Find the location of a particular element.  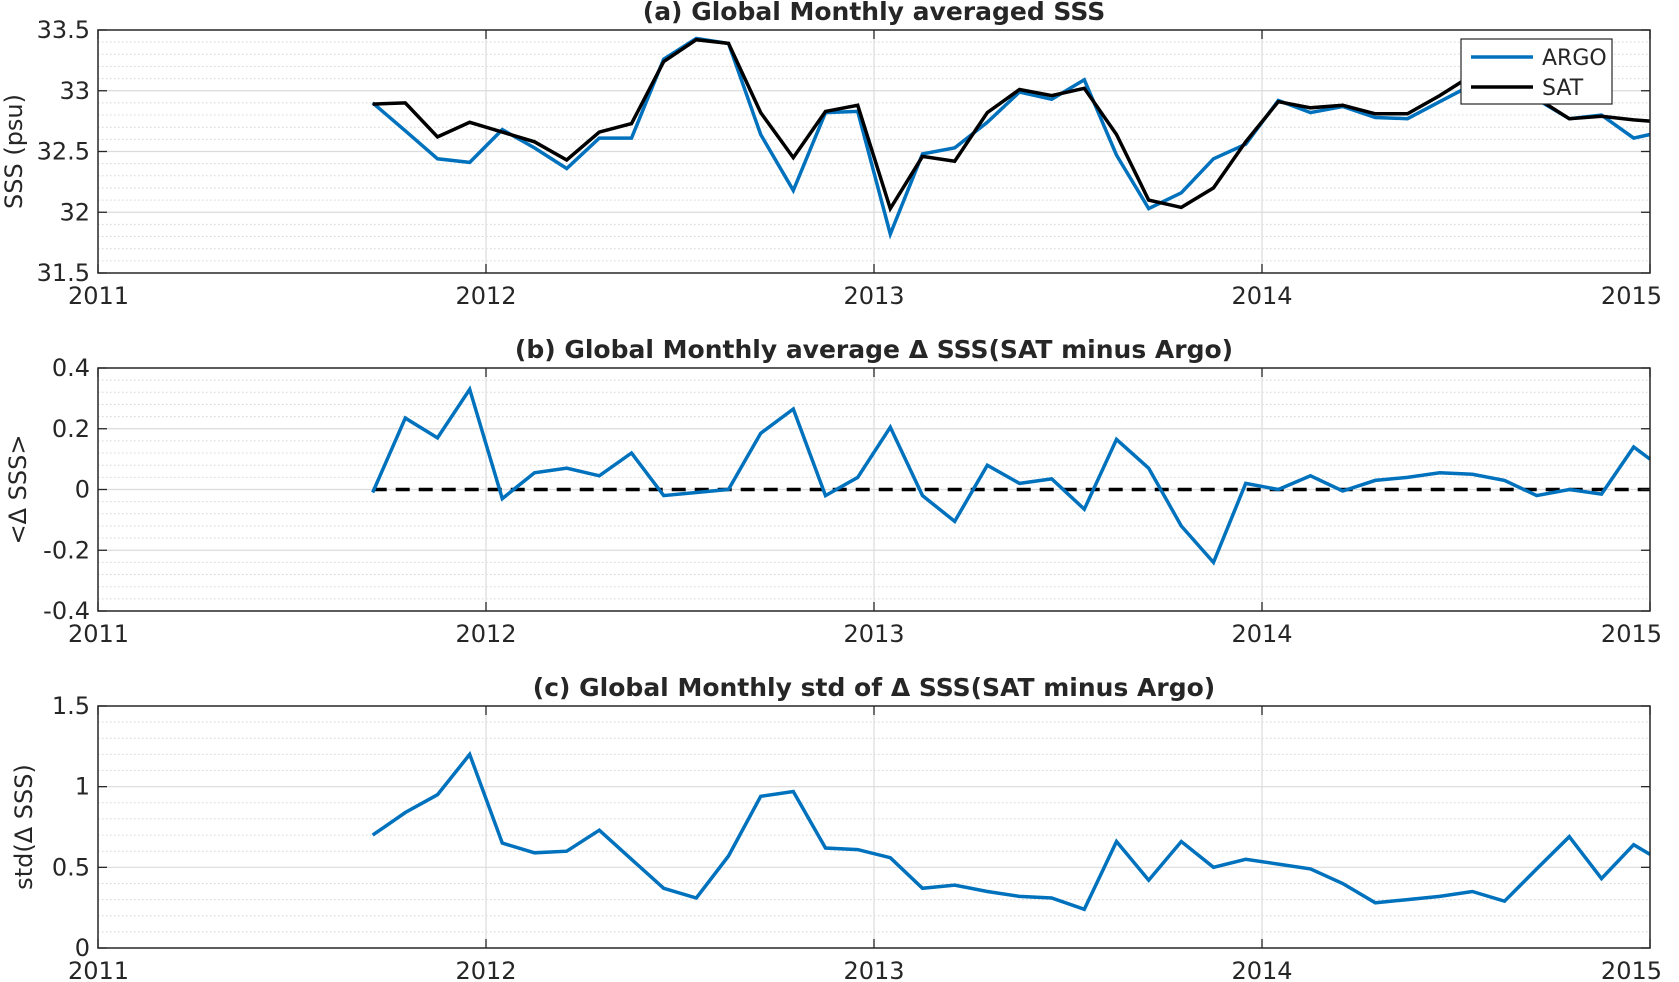

series-line-sat is located at coordinates (1011, 125).